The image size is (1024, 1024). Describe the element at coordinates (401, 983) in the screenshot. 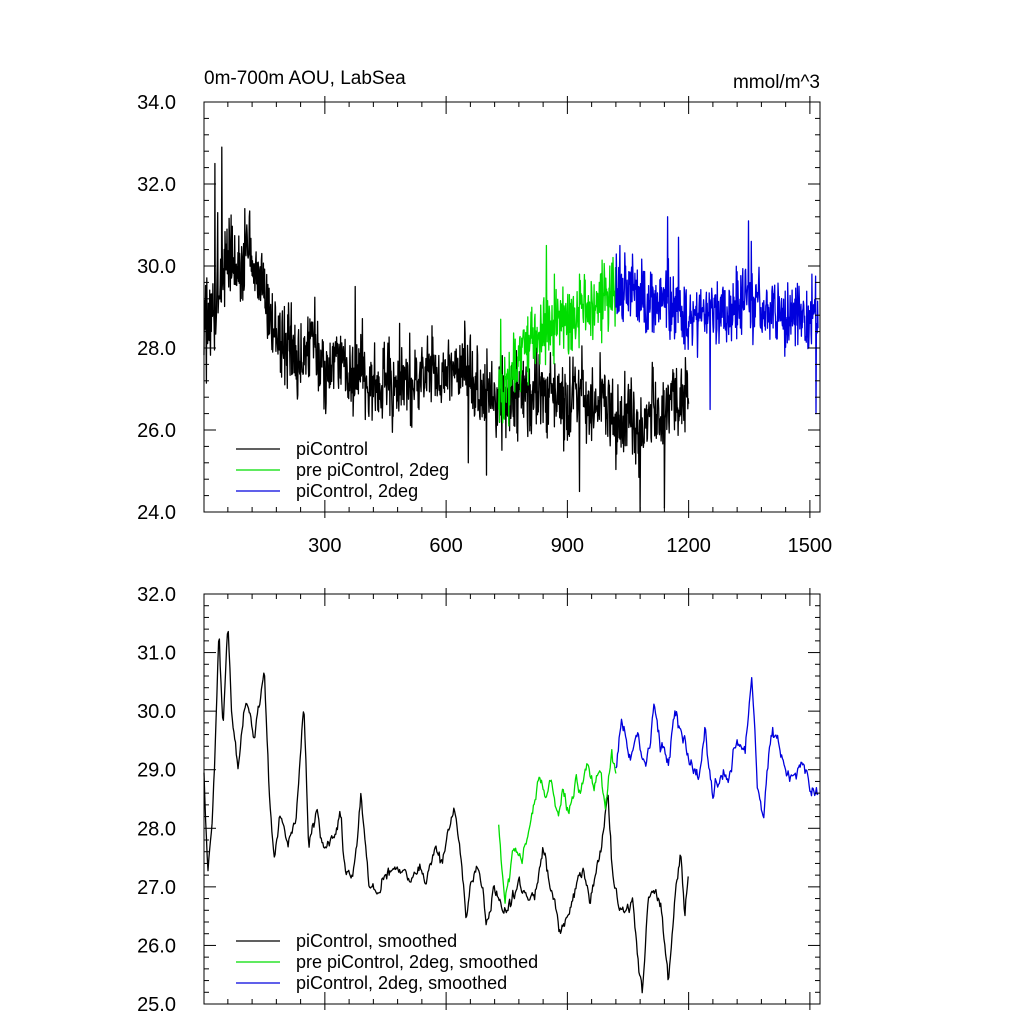

I see `legend-label-picontrol-2deg-smoothed: piControl, 2deg, smoothed` at that location.